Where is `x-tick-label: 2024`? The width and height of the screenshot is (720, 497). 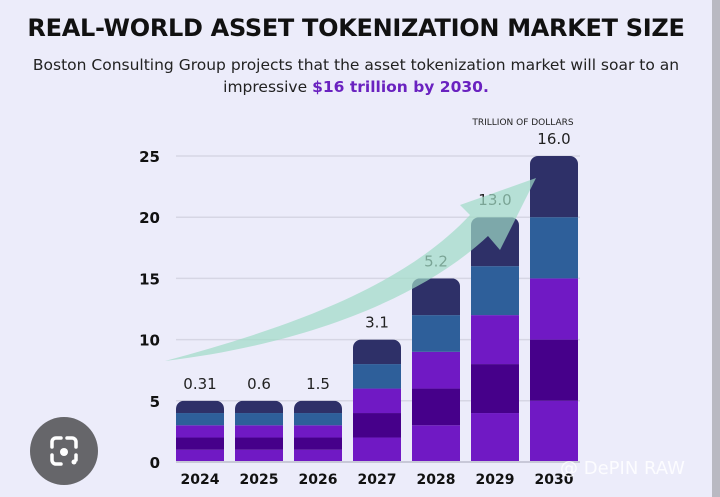
x-tick-label: 2024 is located at coordinates (200, 480).